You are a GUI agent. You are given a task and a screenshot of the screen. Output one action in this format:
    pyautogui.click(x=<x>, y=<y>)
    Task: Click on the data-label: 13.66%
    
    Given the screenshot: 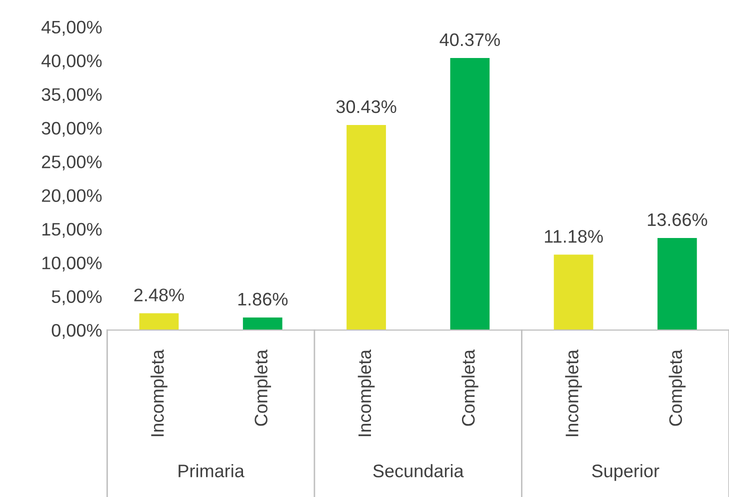 What is the action you would take?
    pyautogui.click(x=678, y=219)
    